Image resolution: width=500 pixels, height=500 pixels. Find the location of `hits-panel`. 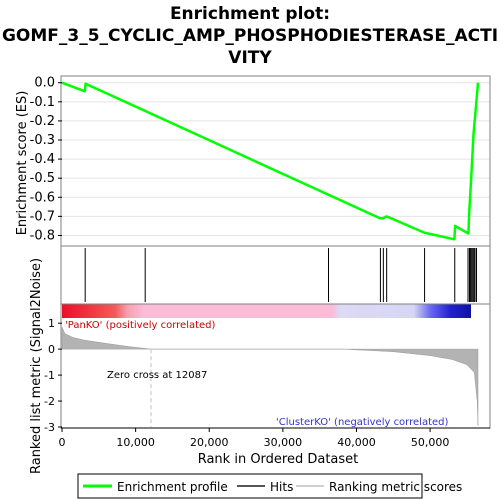

hits-panel is located at coordinates (275, 275).